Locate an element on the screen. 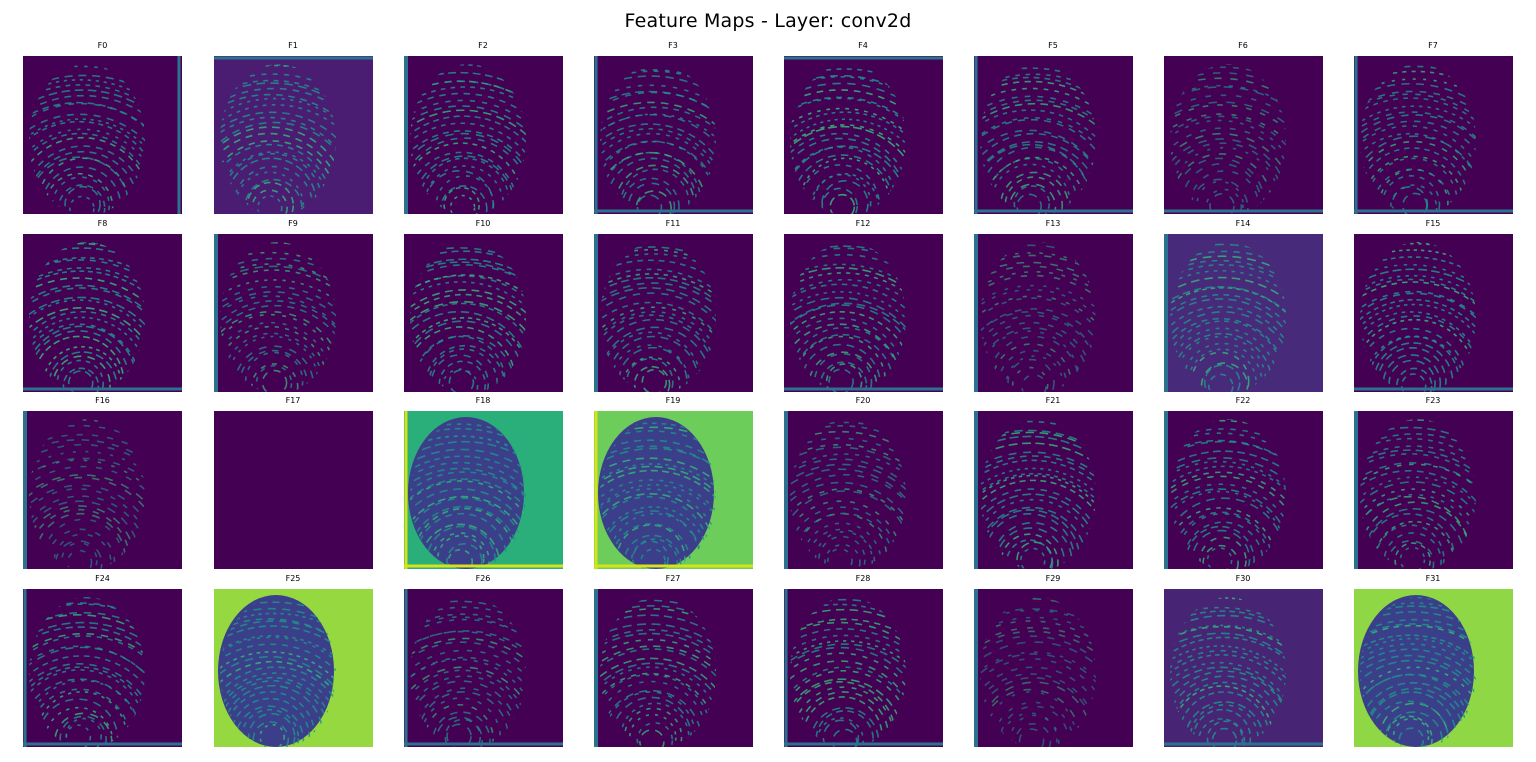  feature-map-label: F5 is located at coordinates (1053, 45).